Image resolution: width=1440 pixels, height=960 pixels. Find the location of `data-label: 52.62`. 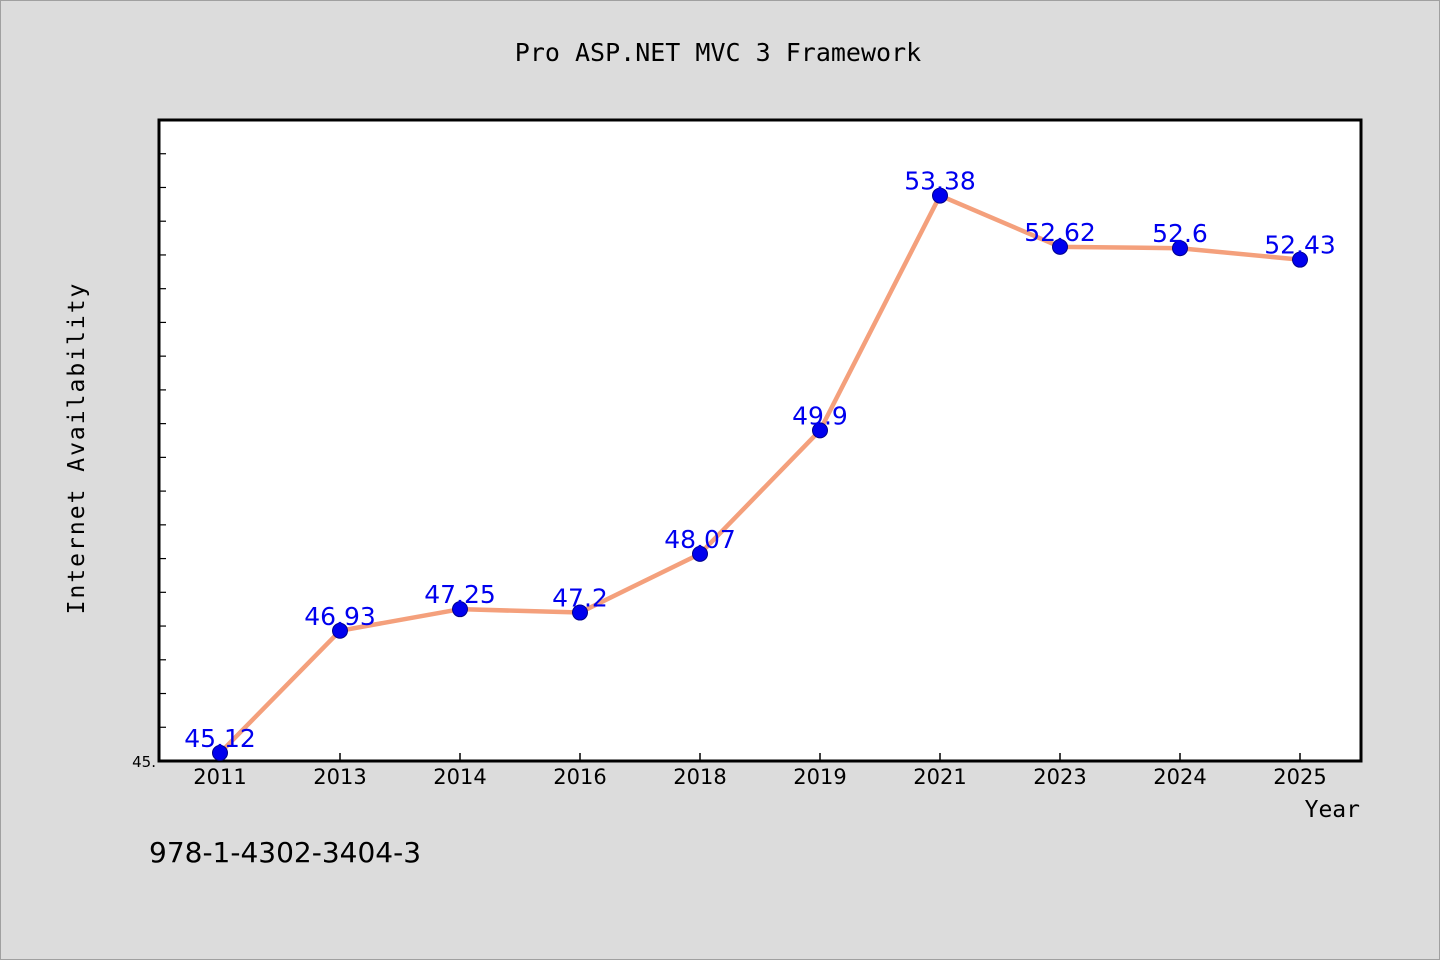

data-label: 52.62 is located at coordinates (1060, 232).